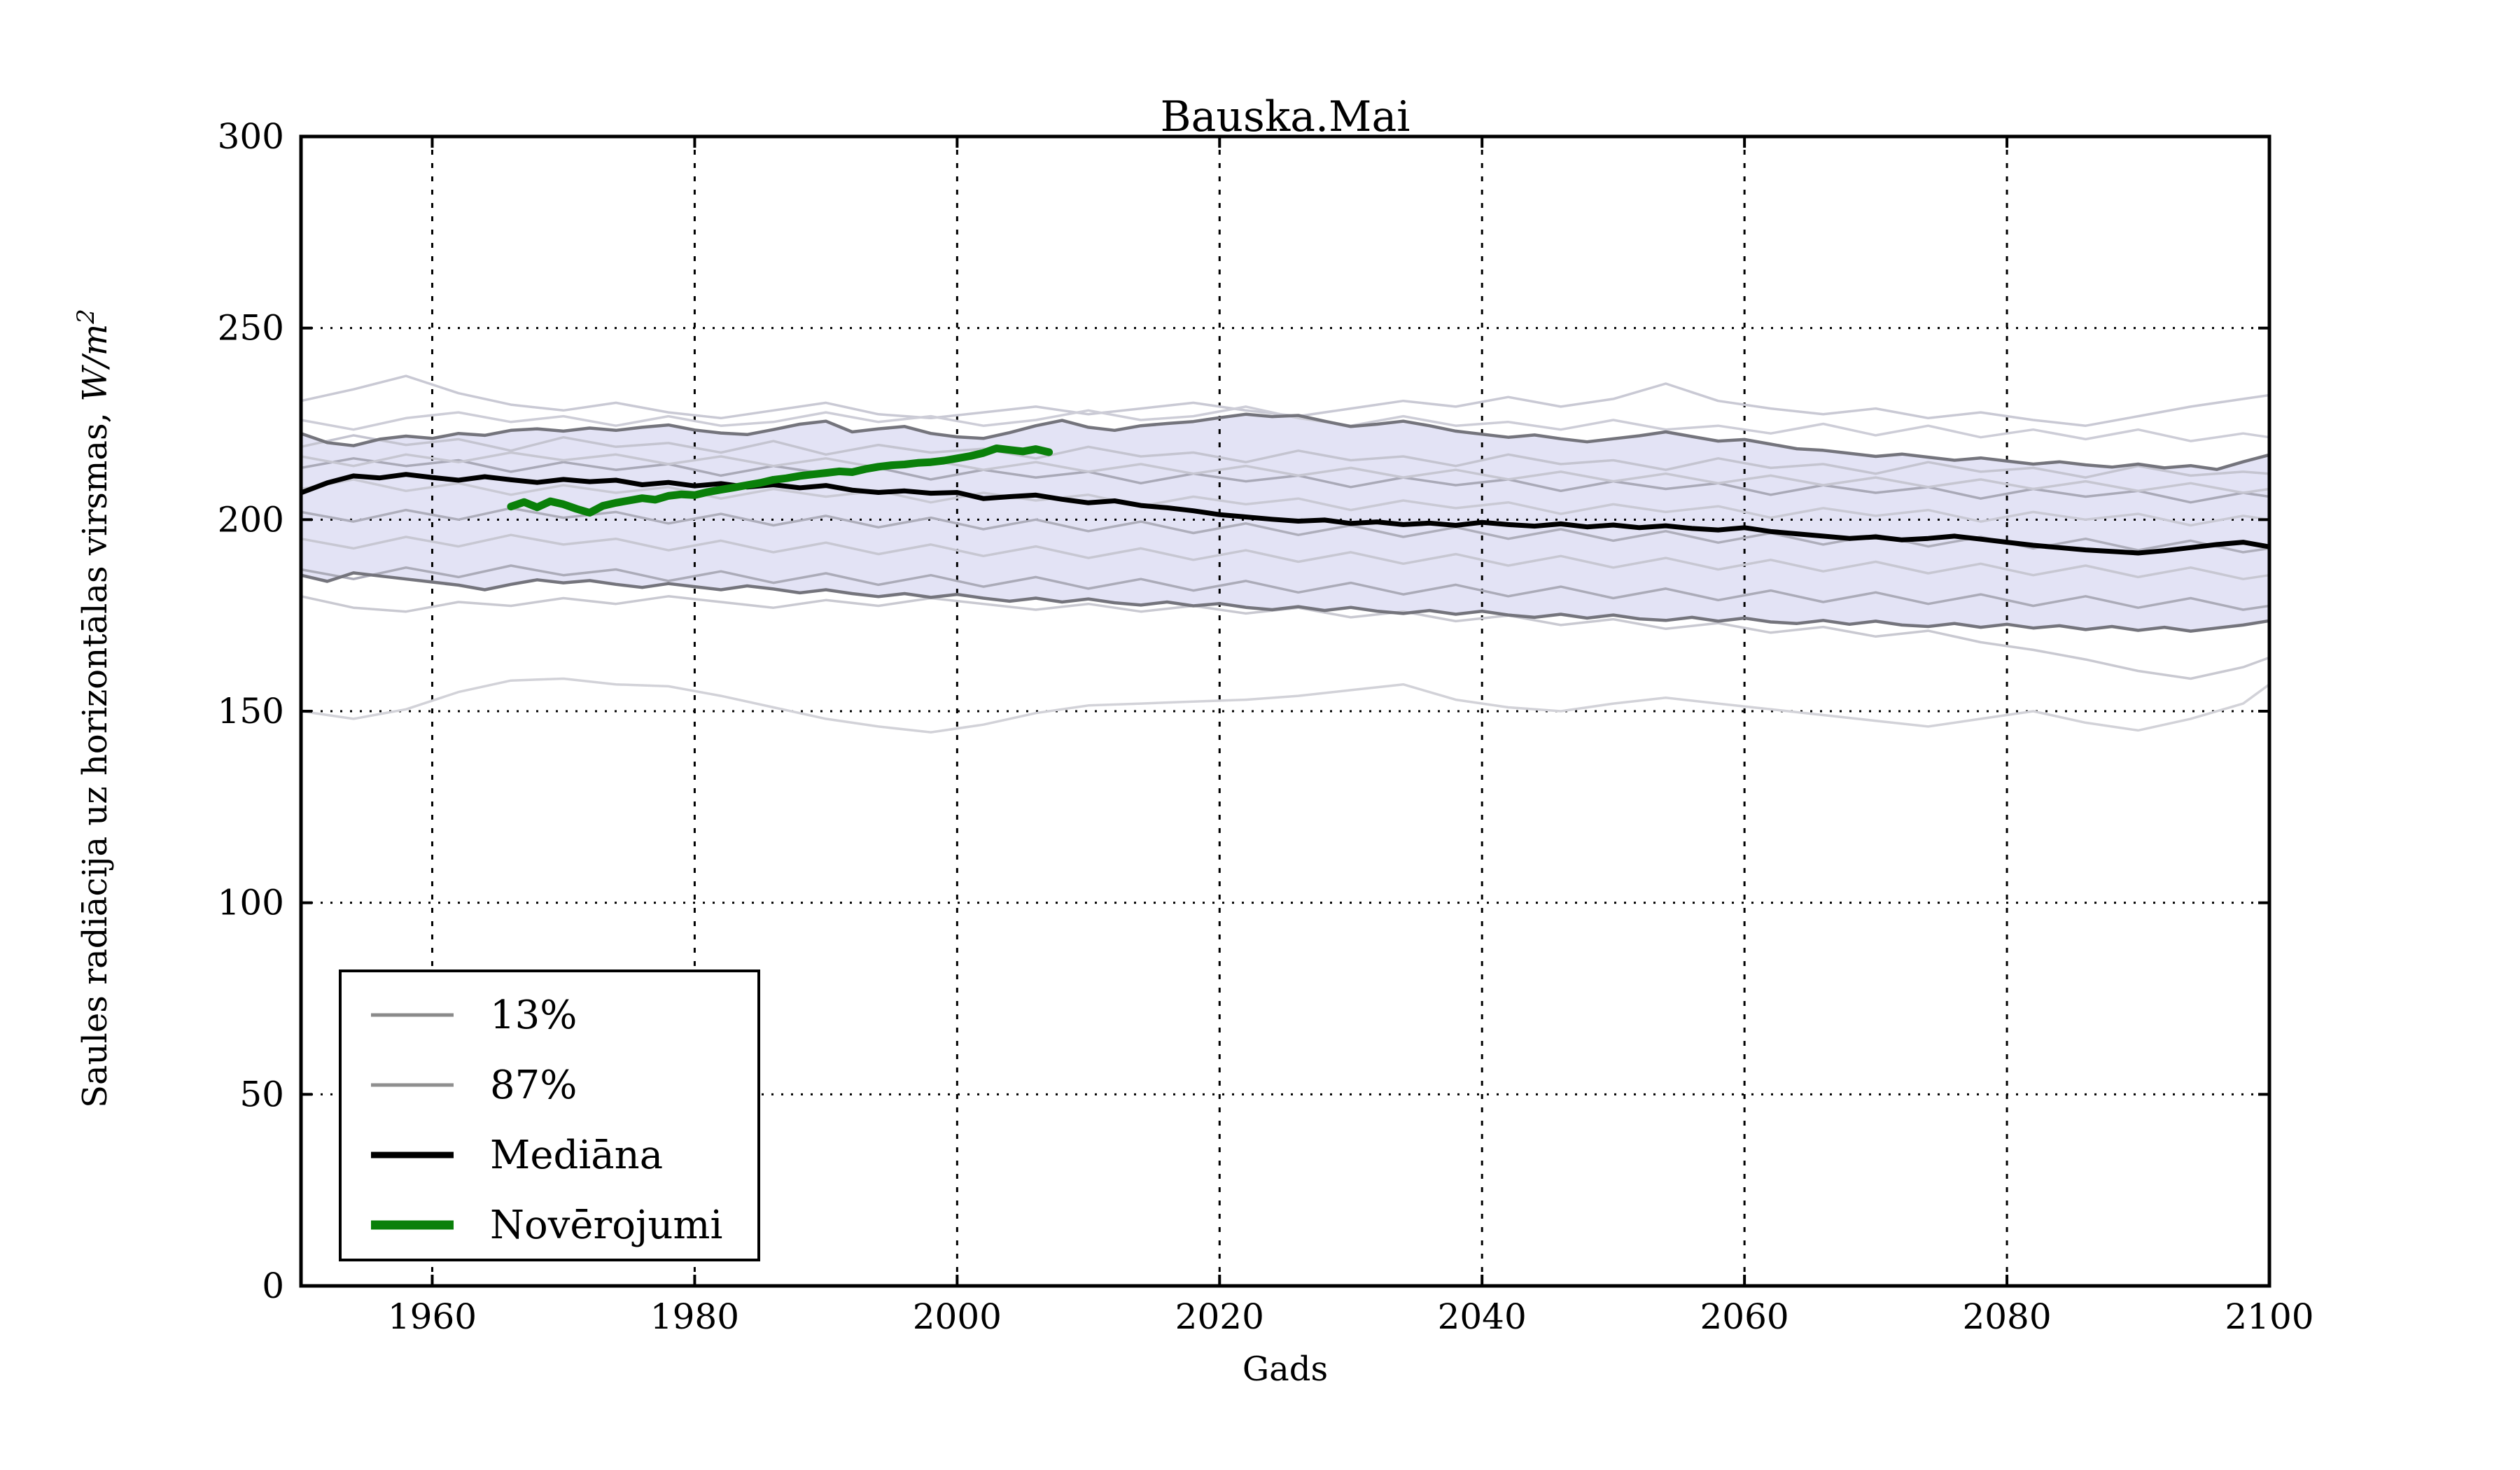 This screenshot has width=2520, height=1470. I want to click on x-tick-label: 2000, so click(957, 1316).